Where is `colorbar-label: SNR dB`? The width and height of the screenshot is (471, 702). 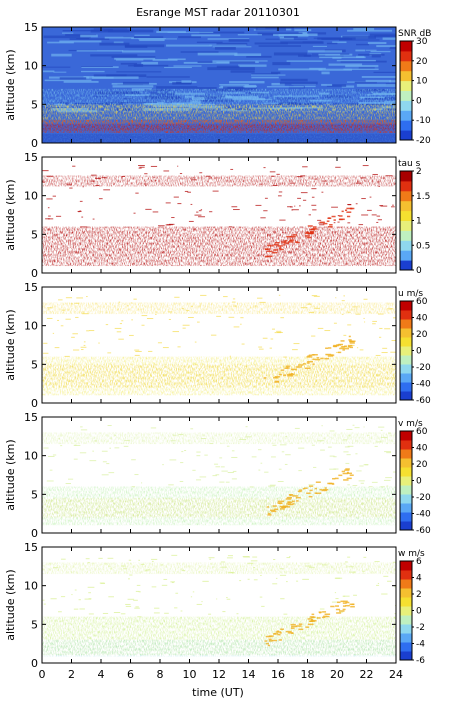 colorbar-label: SNR dB is located at coordinates (414, 34).